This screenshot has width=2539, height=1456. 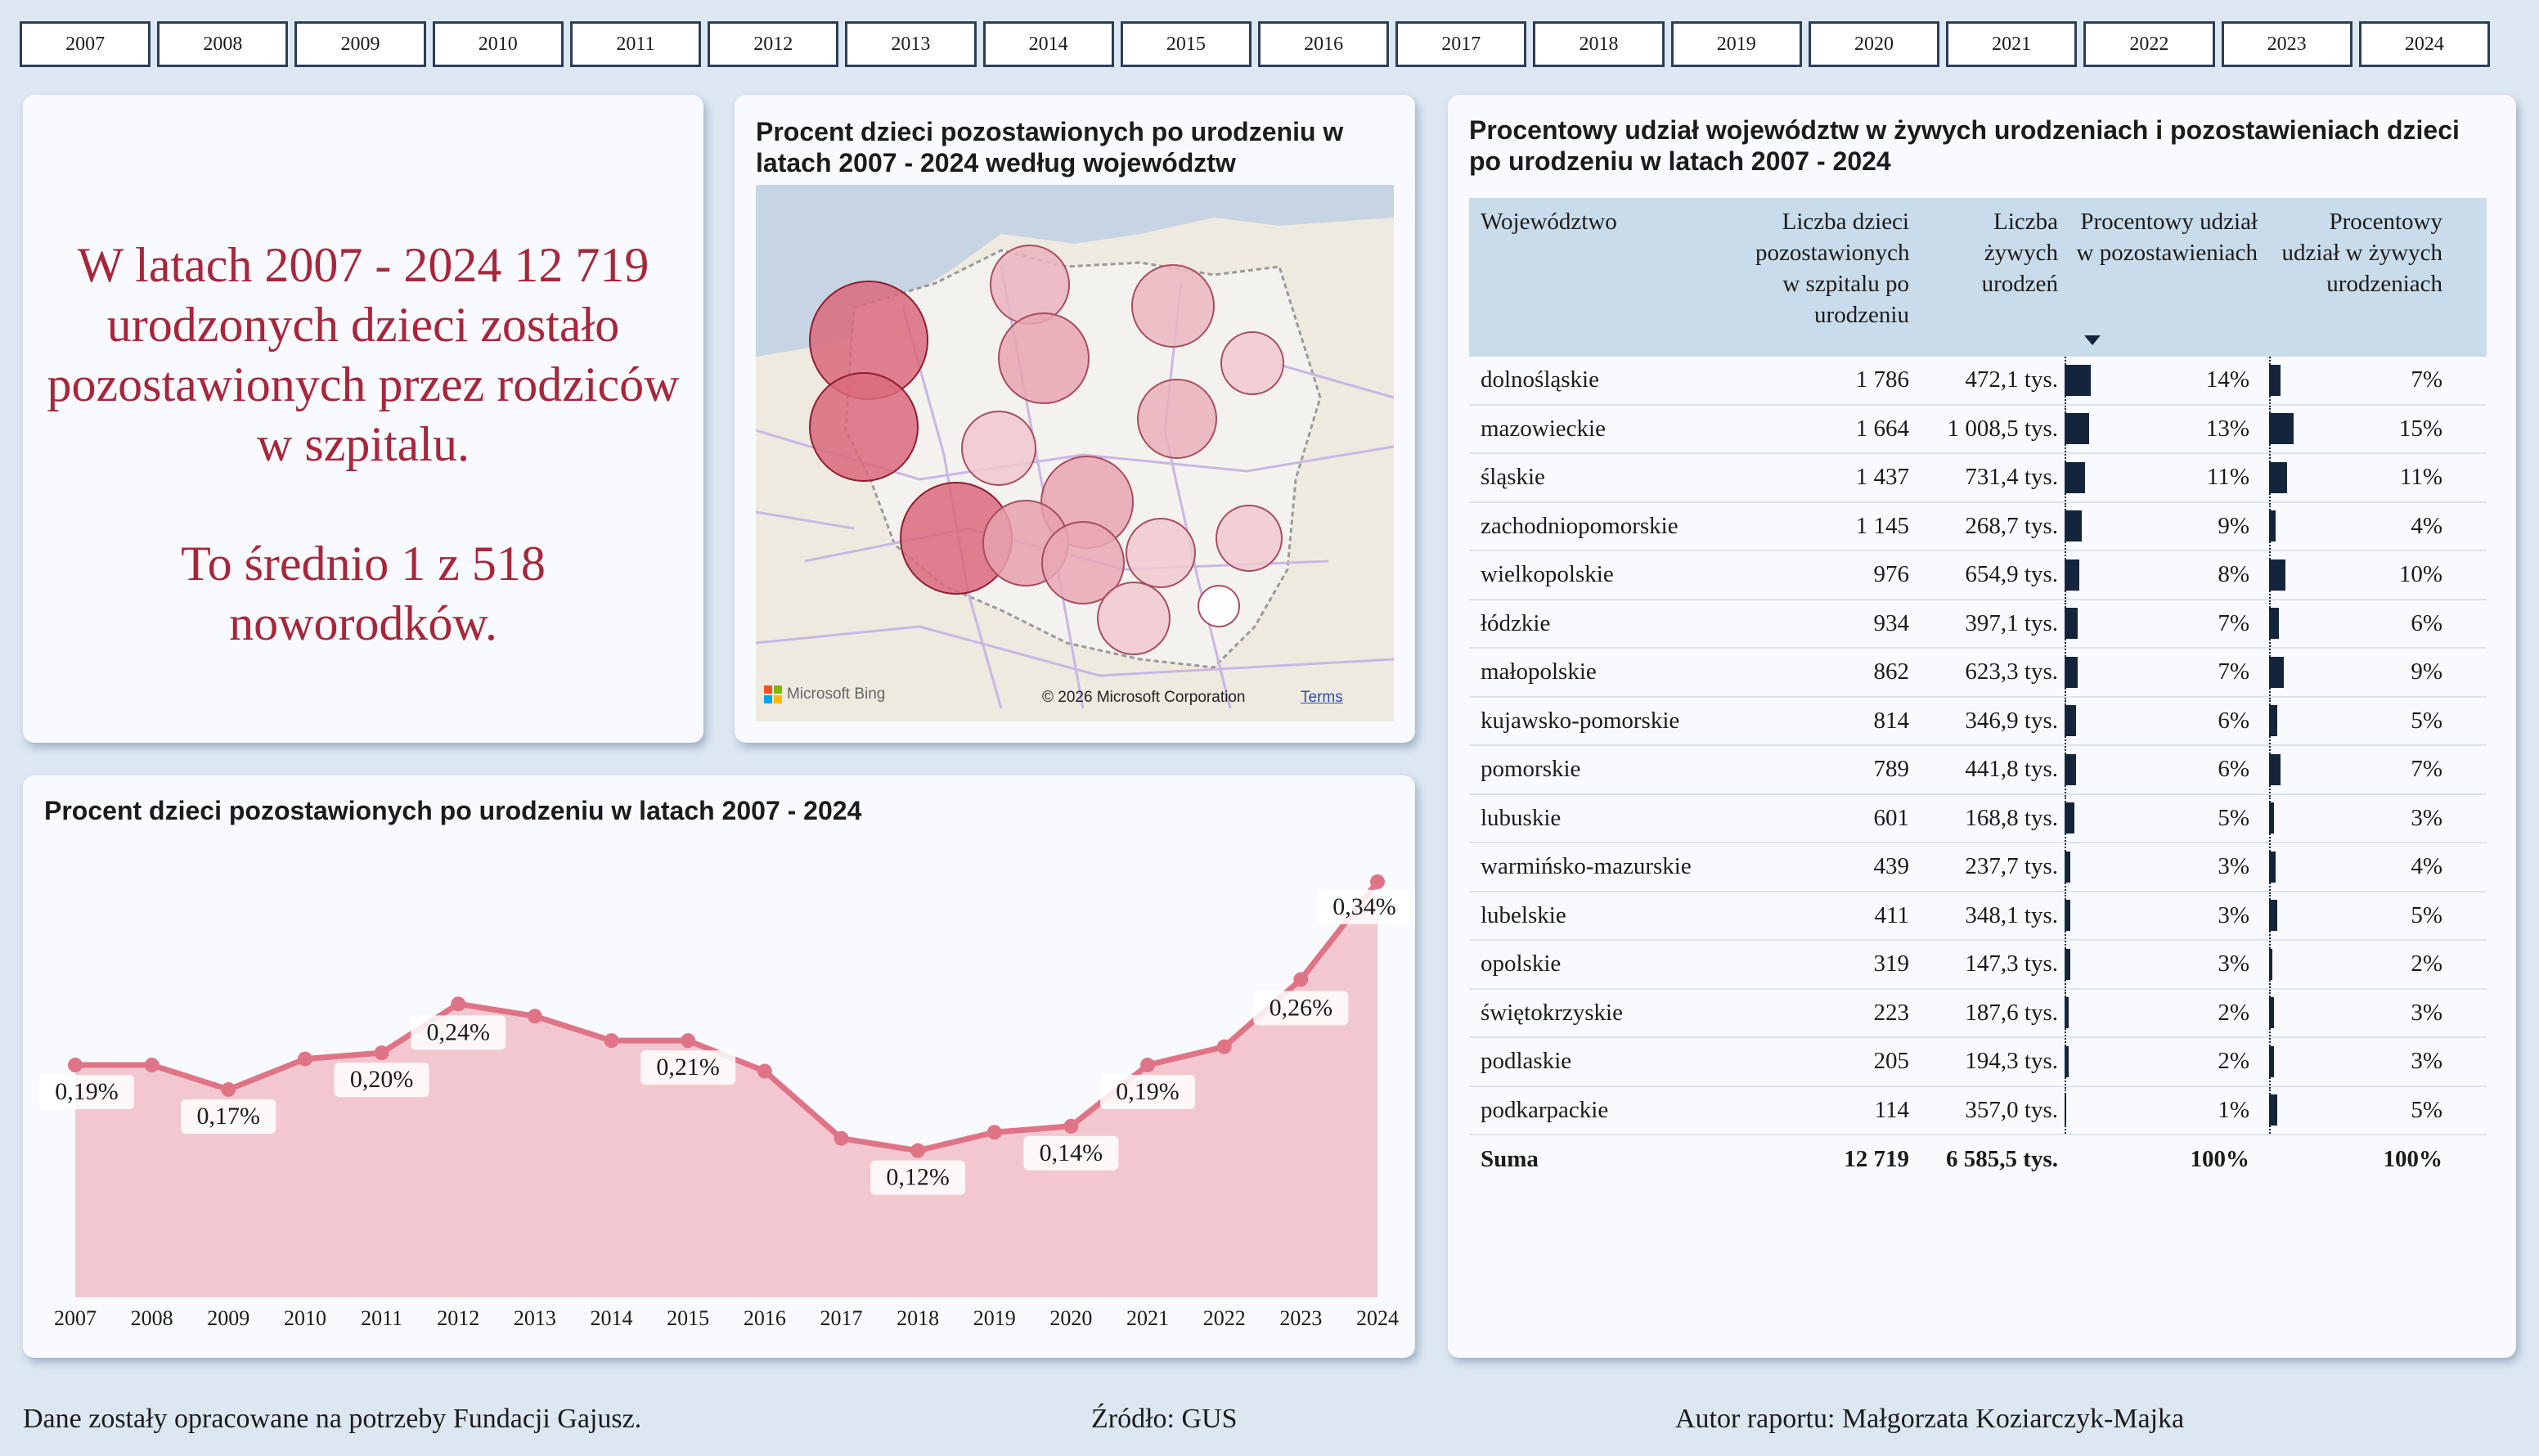 I want to click on data-point-2022, so click(x=1224, y=1046).